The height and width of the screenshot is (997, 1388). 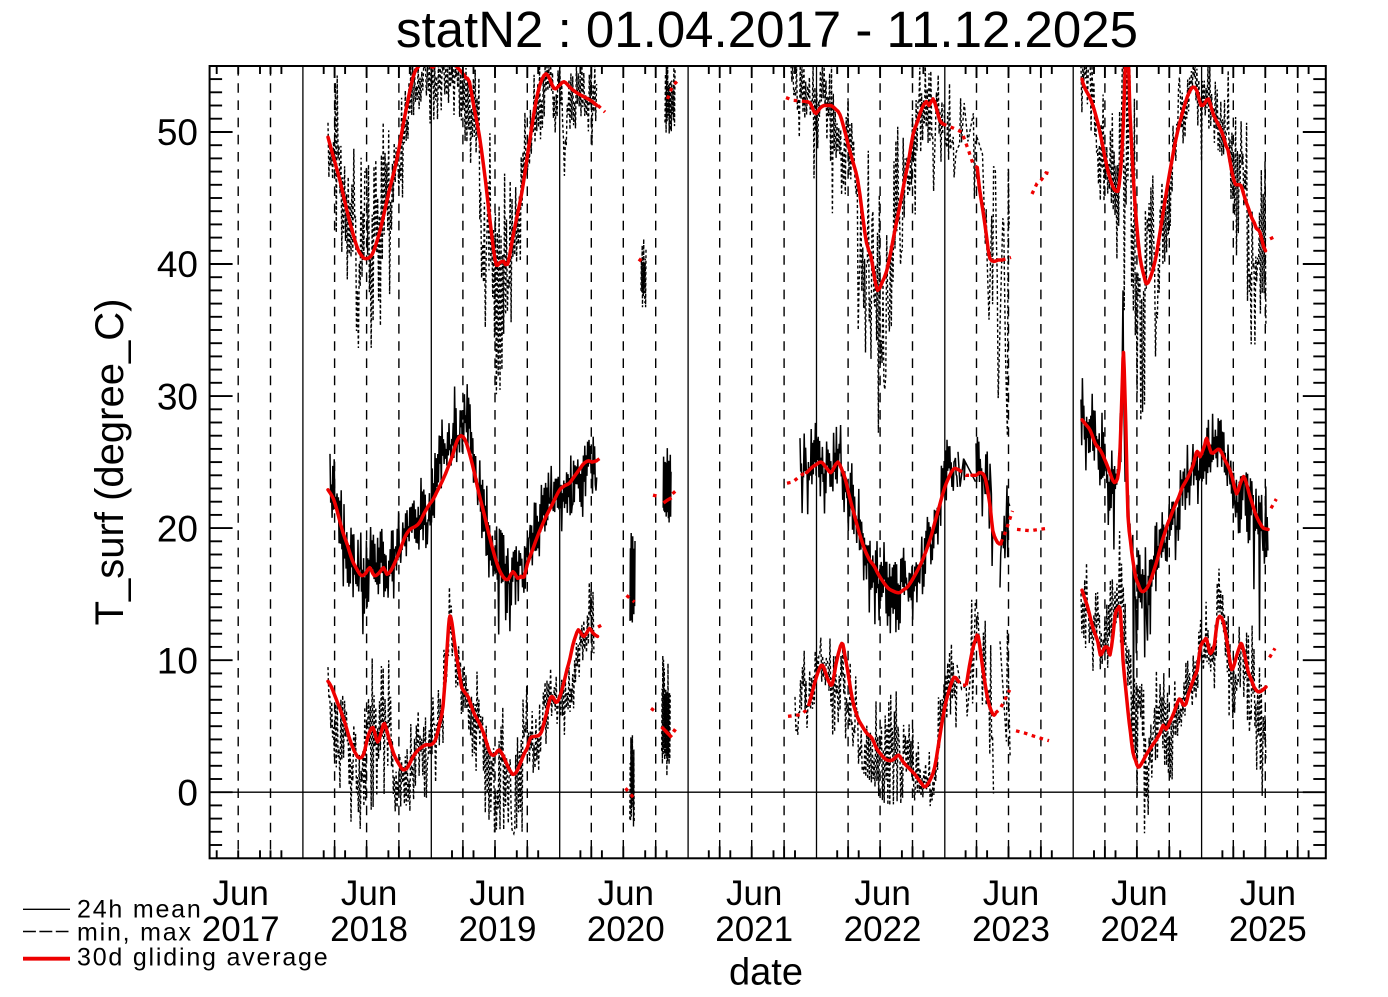 What do you see at coordinates (1011, 929) in the screenshot?
I see `svg-text: 2023` at bounding box center [1011, 929].